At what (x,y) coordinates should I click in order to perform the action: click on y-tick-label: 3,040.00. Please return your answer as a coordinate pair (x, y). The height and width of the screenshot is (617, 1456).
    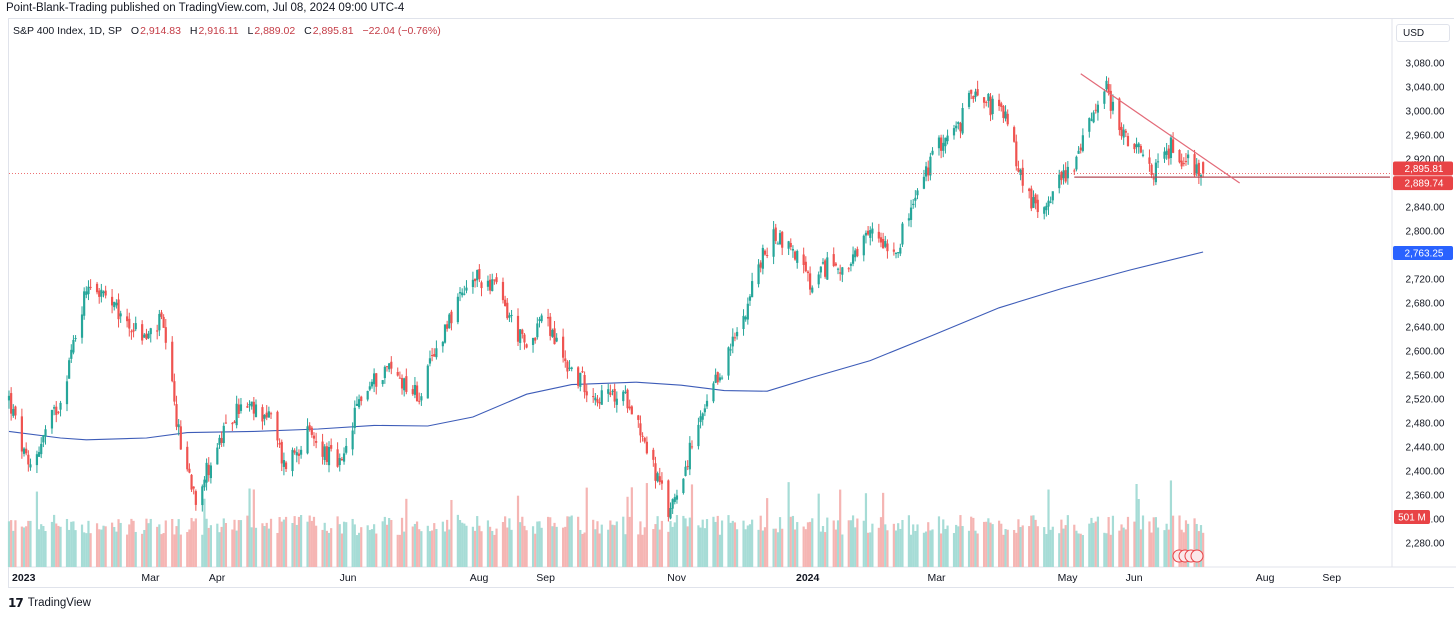
    Looking at the image, I should click on (1425, 88).